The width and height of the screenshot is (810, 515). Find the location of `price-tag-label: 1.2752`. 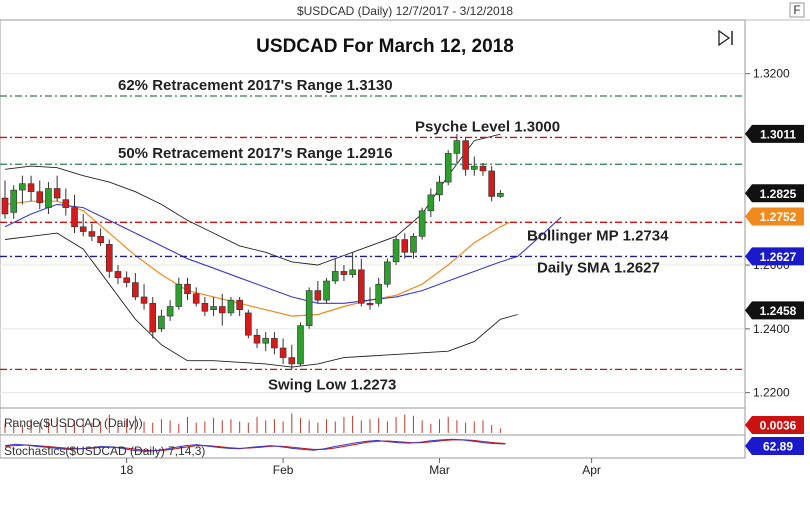

price-tag-label: 1.2752 is located at coordinates (778, 217).